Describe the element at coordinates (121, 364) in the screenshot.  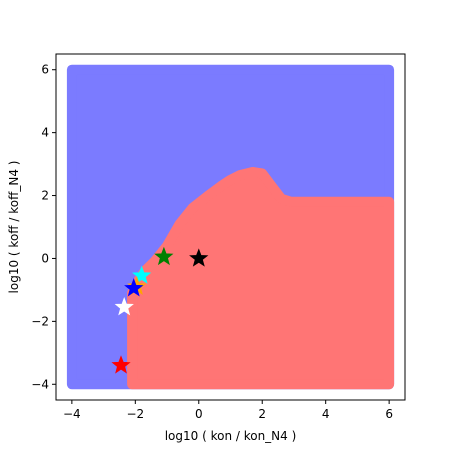
I see `red-star-marker` at that location.